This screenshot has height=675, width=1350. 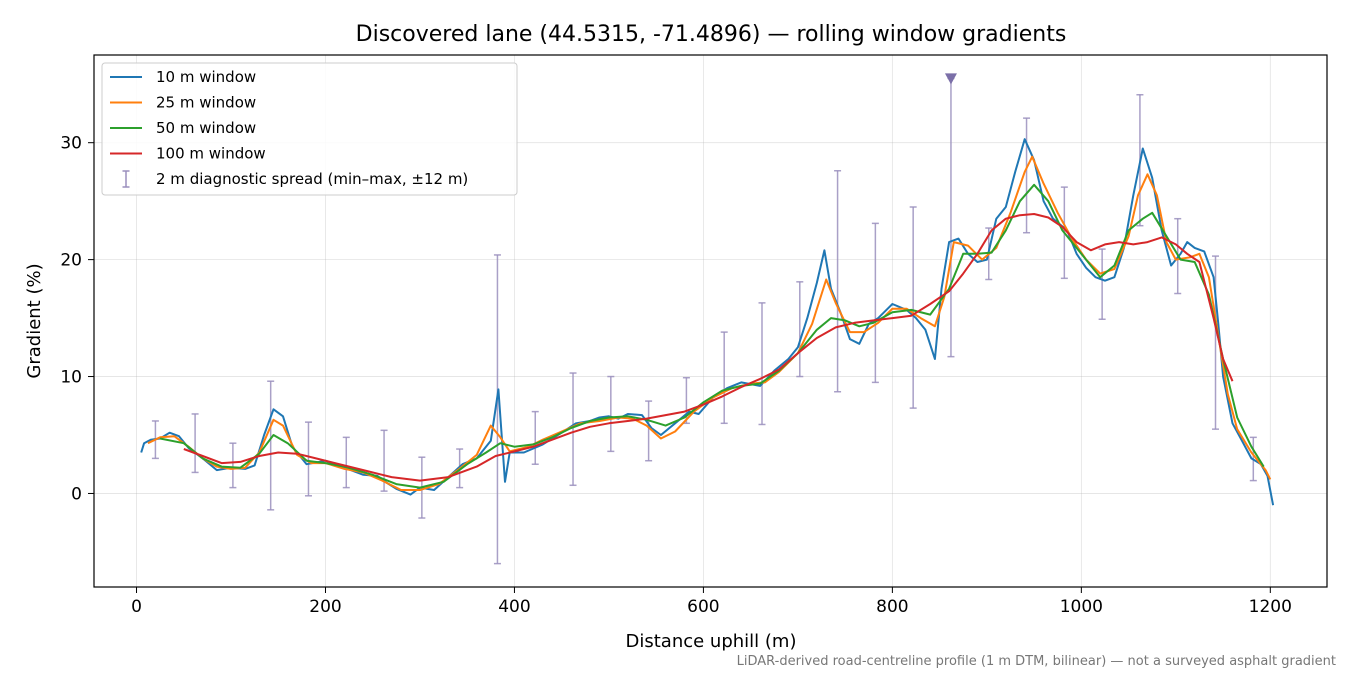 What do you see at coordinates (514, 607) in the screenshot?
I see `x-tick-label: 400` at bounding box center [514, 607].